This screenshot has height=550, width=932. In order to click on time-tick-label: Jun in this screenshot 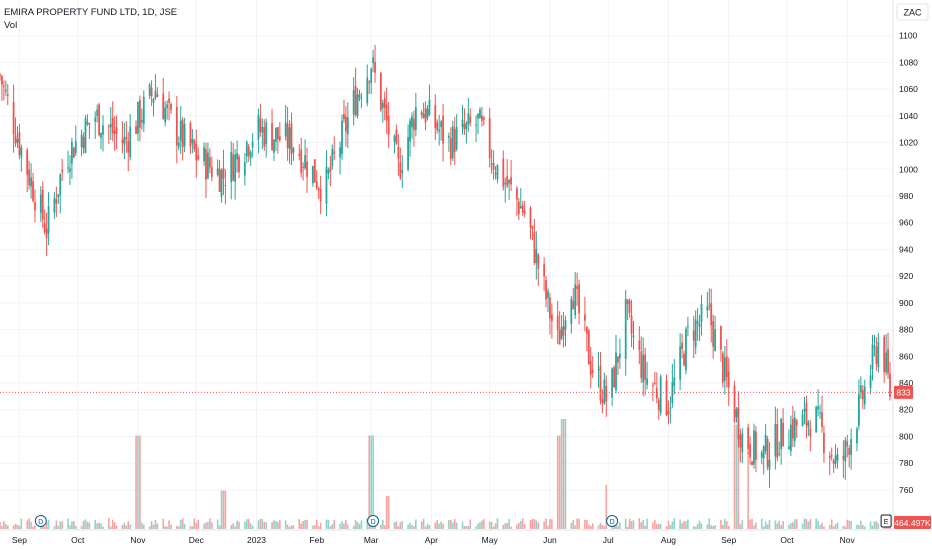, I will do `click(550, 540)`.